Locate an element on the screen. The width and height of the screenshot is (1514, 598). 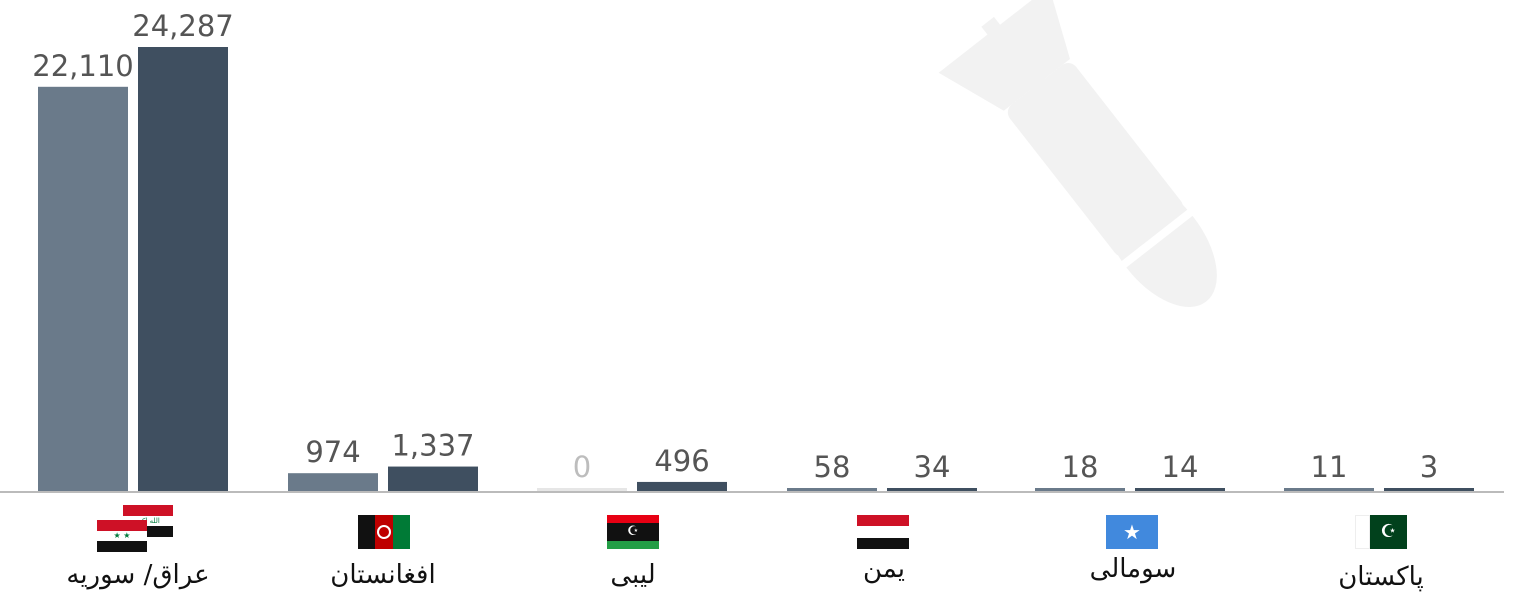
somalia-flag-icon: ★ is located at coordinates (1132, 532).